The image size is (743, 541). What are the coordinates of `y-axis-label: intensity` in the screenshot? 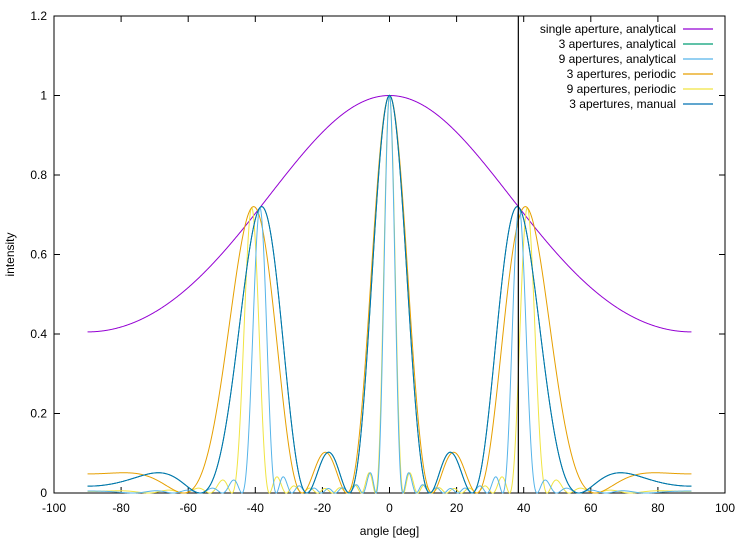 It's located at (10, 254).